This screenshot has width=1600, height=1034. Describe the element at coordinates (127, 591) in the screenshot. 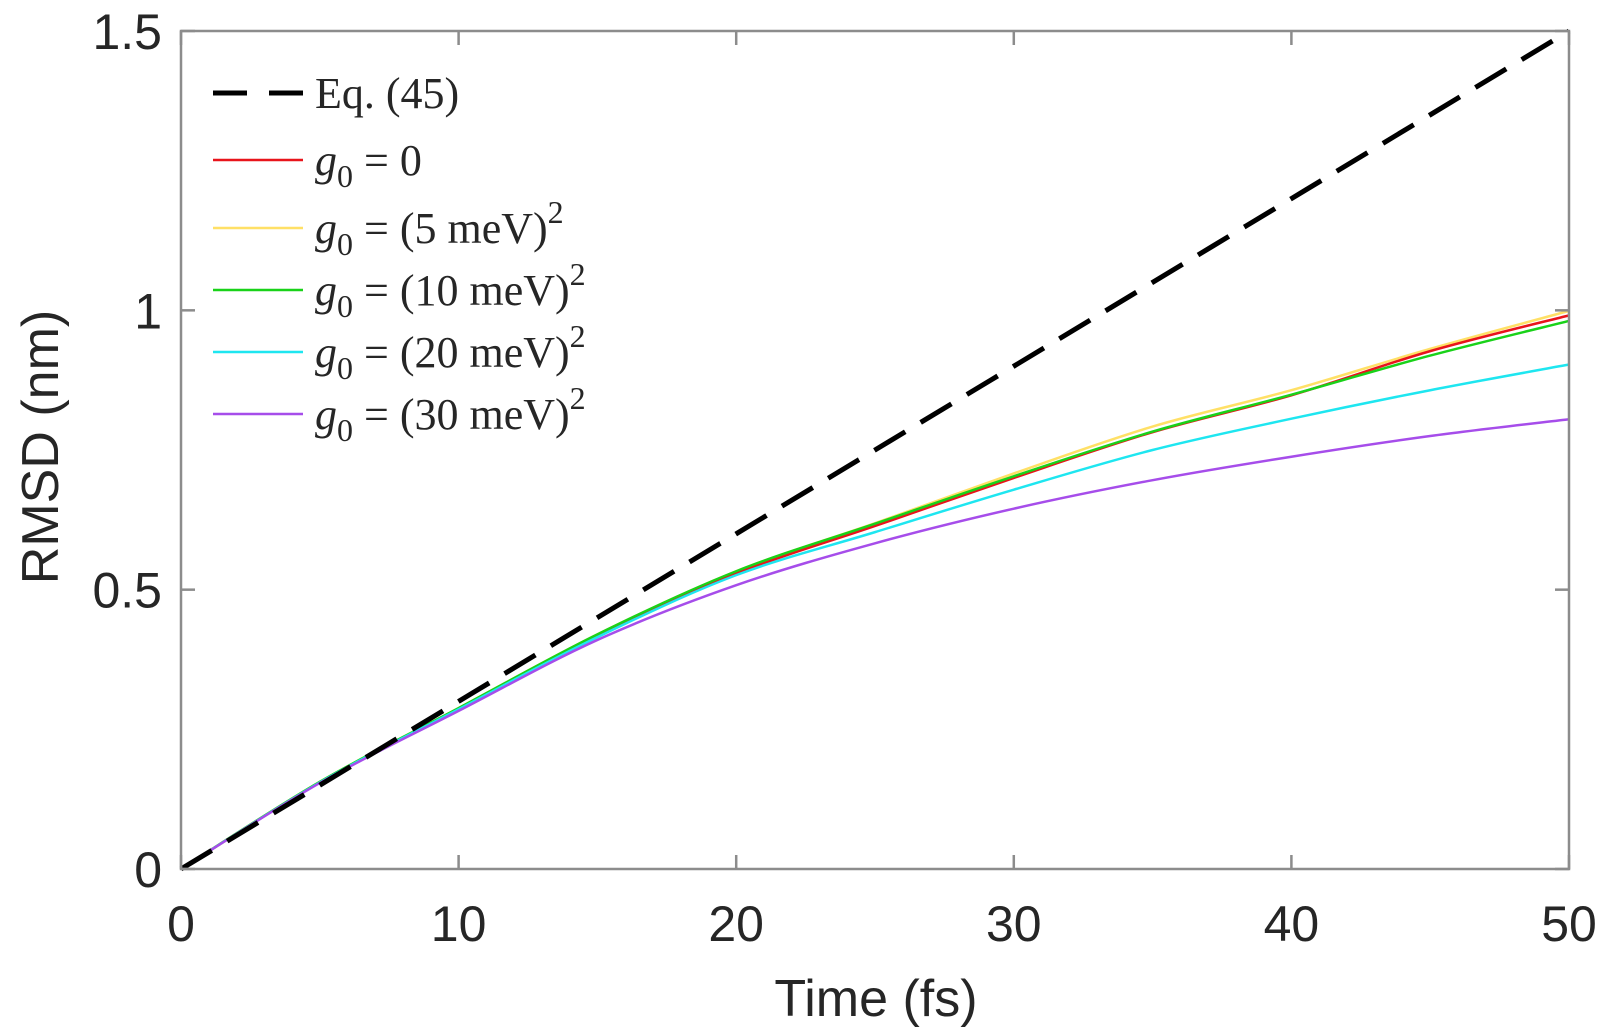

I see `y-tick-label: 0.5` at that location.